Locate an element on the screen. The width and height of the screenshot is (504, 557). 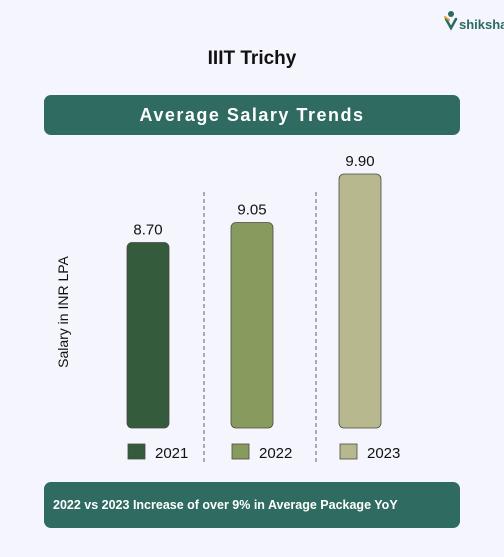
chart-title-banner: Average Salary Trends is located at coordinates (252, 115).